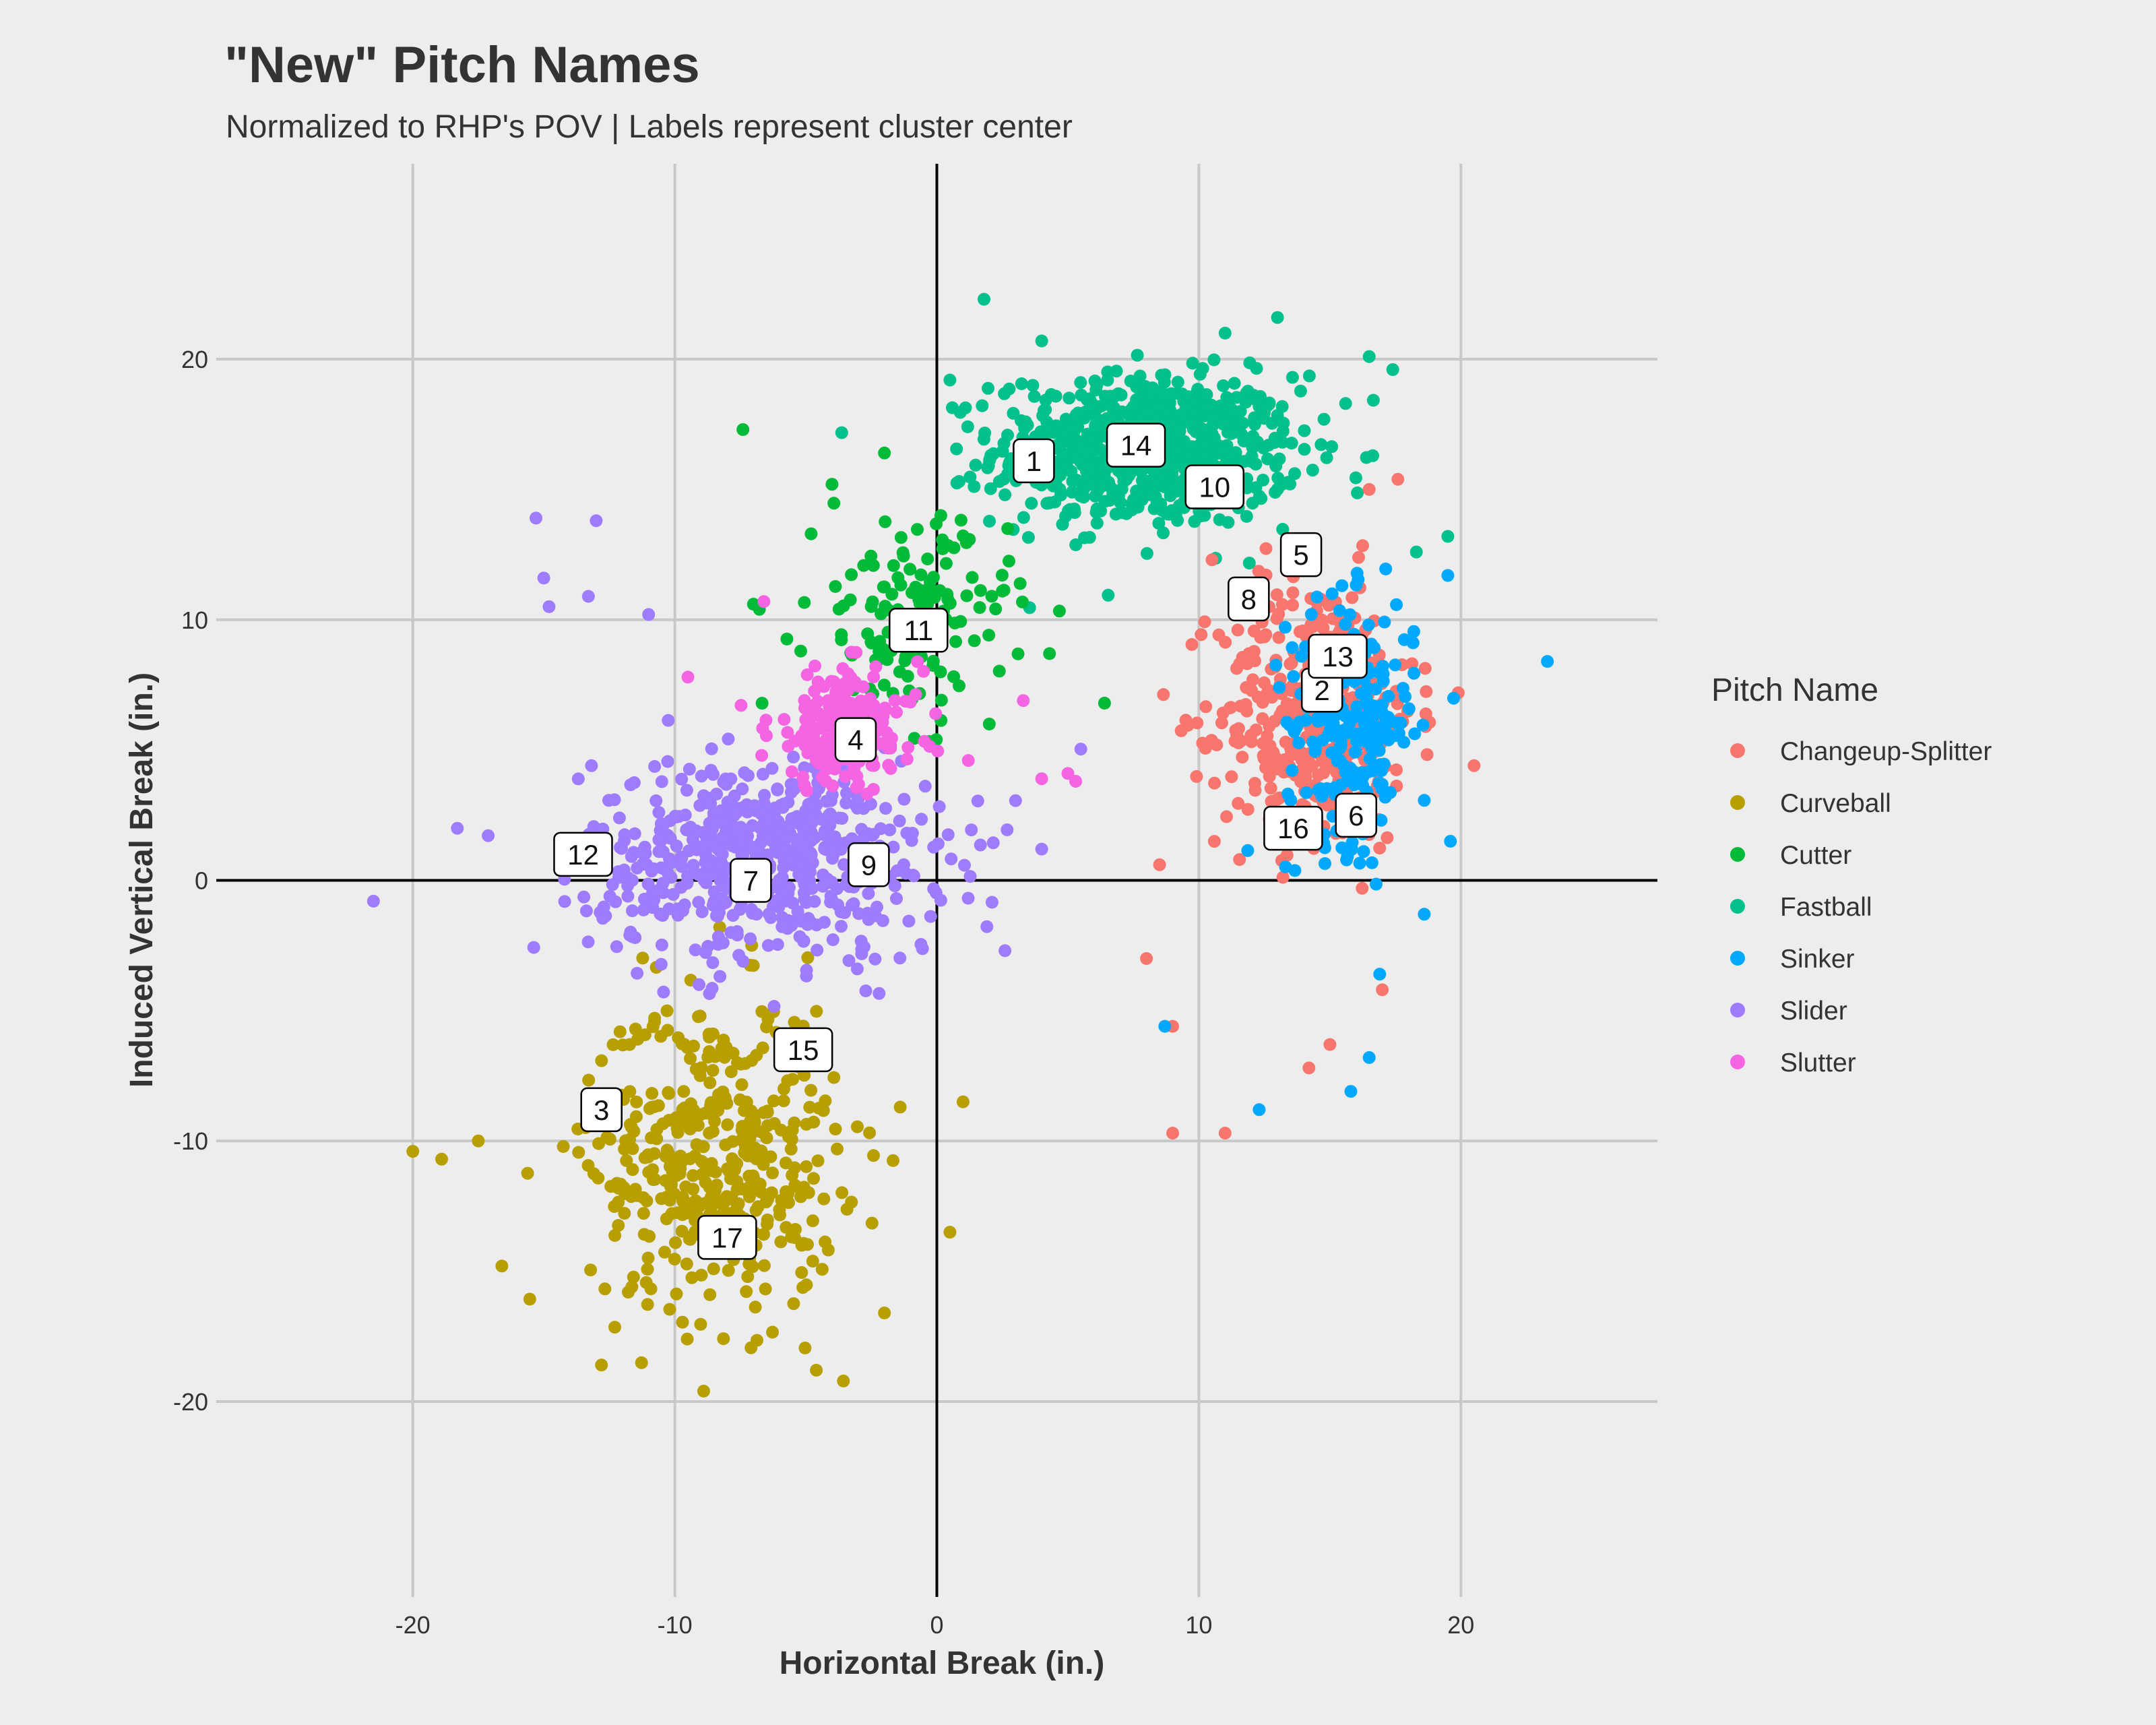 Image resolution: width=2156 pixels, height=1725 pixels. I want to click on legend-item-curveball: Curveball, so click(1810, 803).